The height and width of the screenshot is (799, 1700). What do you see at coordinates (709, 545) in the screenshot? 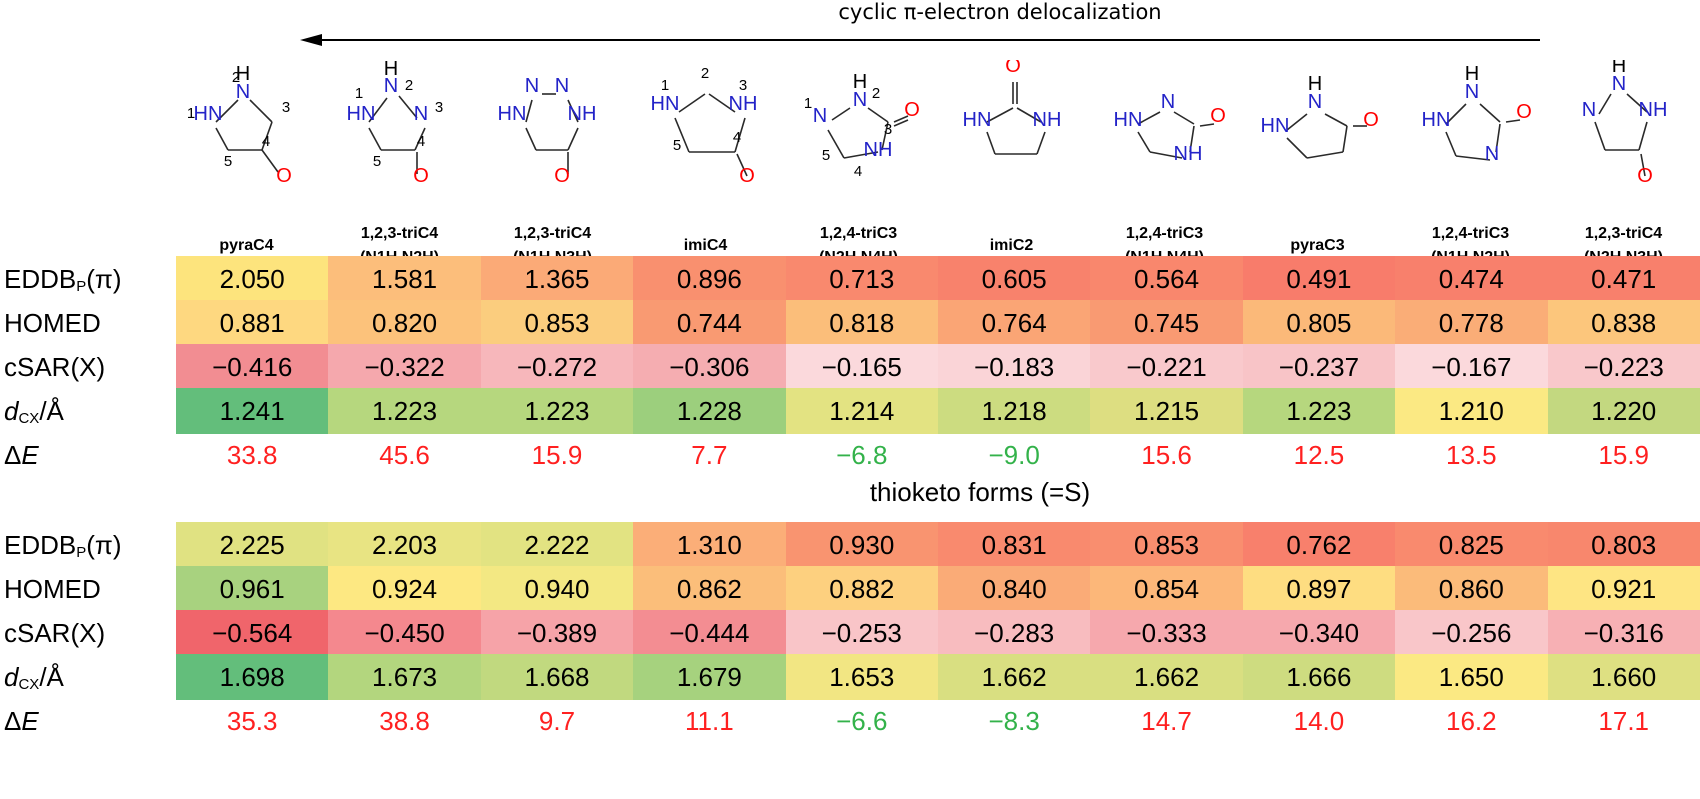
I see `table-cell: 1.310` at bounding box center [709, 545].